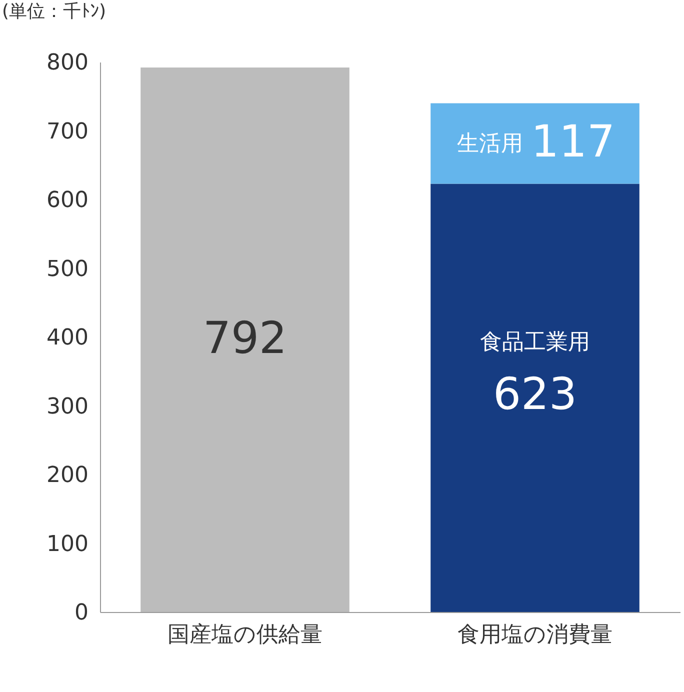 This screenshot has width=684, height=692. Describe the element at coordinates (67, 407) in the screenshot. I see `y-tick-label: 300` at that location.